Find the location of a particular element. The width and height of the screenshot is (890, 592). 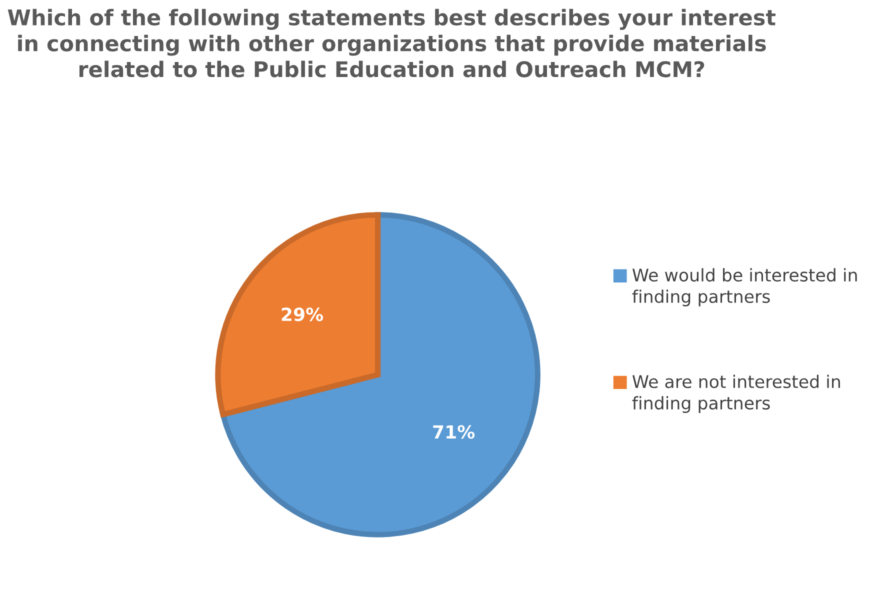

legend-label: We are not interested in finding partners is located at coordinates (736, 393).